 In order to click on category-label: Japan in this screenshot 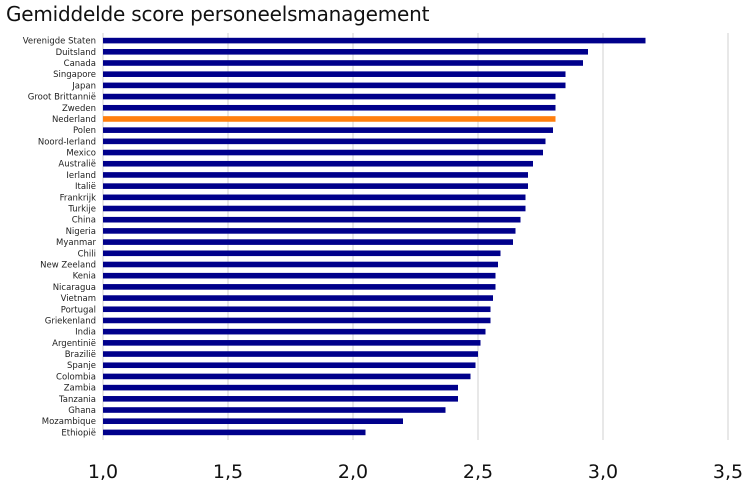, I will do `click(83, 86)`.